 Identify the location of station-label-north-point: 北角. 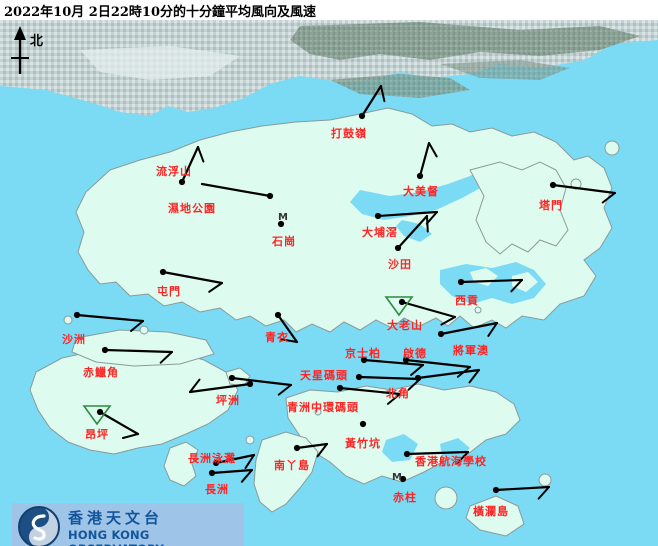
(398, 393).